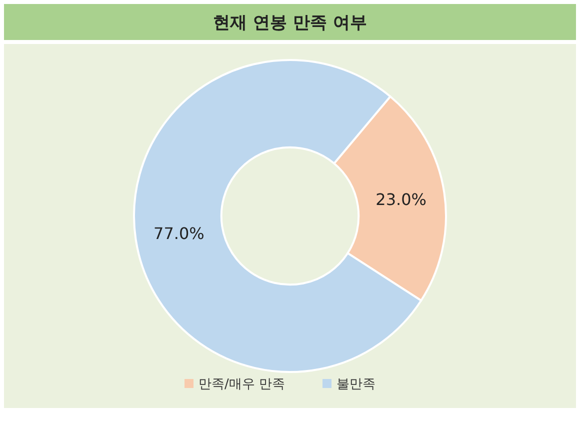 The width and height of the screenshot is (580, 432). Describe the element at coordinates (356, 384) in the screenshot. I see `legend-label: 불만족` at that location.